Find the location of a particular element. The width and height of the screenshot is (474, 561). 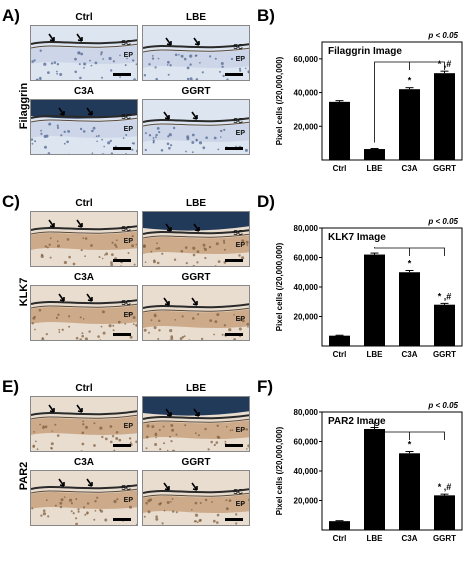

micrograph-par2-c3a: EP SC is located at coordinates (84, 498).